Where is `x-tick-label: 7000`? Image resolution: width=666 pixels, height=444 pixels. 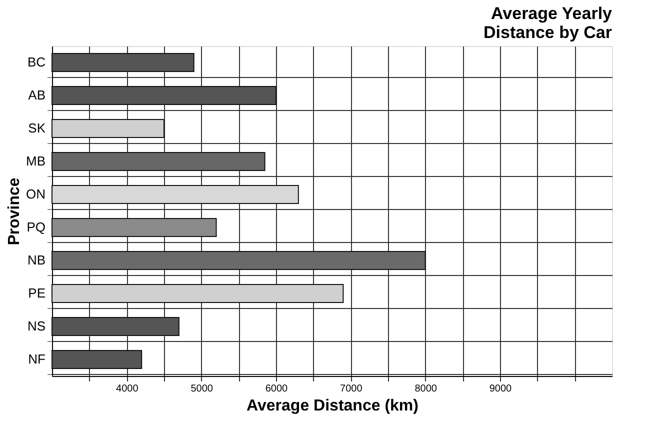 x-tick-label: 7000 is located at coordinates (351, 389).